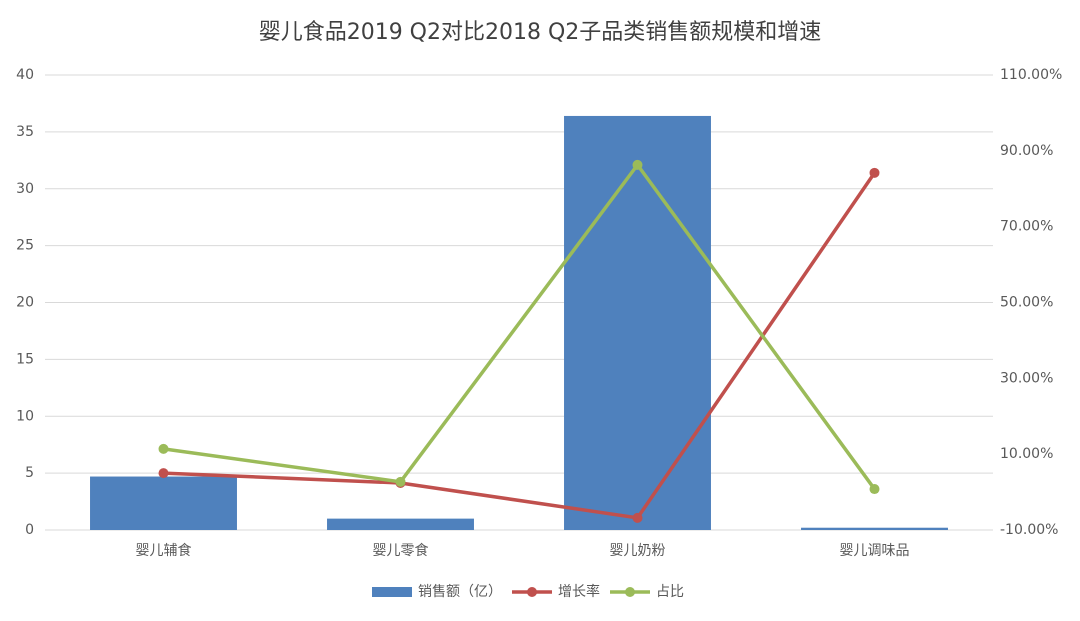  I want to click on y-tick-label: 30, so click(25, 189).